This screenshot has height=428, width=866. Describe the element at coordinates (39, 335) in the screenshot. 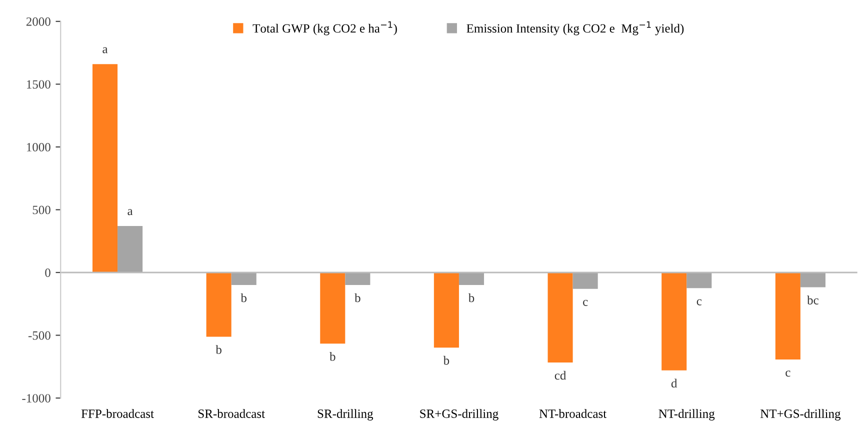

I see `y-tick-label: -500` at that location.